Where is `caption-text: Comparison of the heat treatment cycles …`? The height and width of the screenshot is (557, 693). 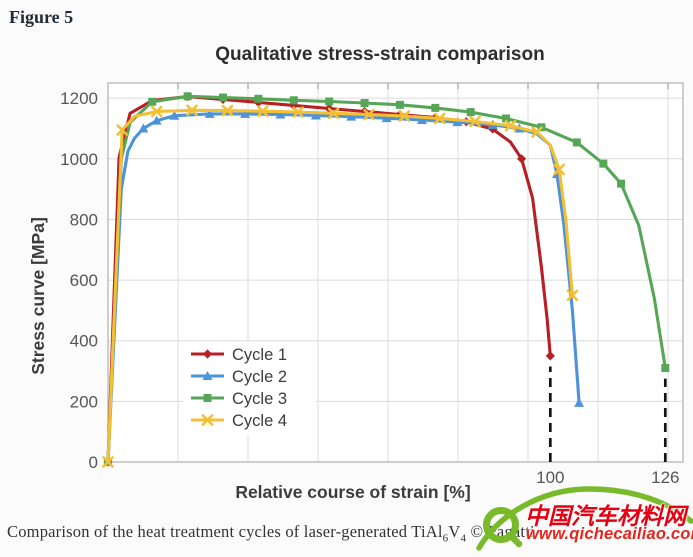
caption-text: Comparison of the heat treatment cycles … is located at coordinates (225, 531).